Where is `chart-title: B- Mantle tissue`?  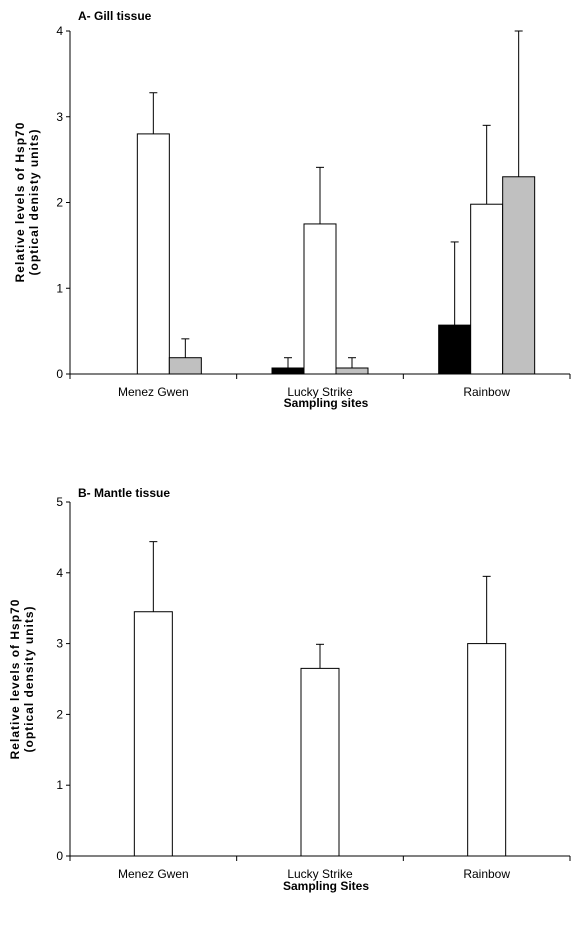 chart-title: B- Mantle tissue is located at coordinates (124, 493).